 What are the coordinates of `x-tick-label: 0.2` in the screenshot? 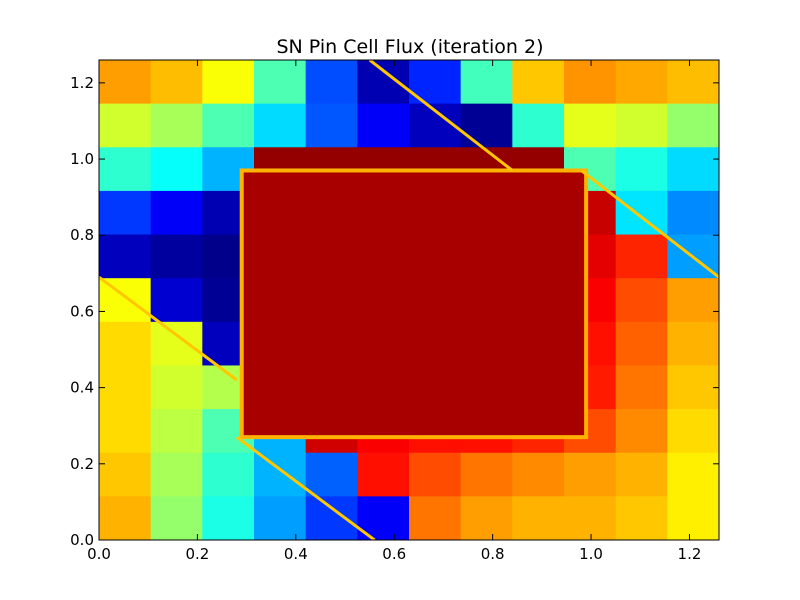 It's located at (197, 554).